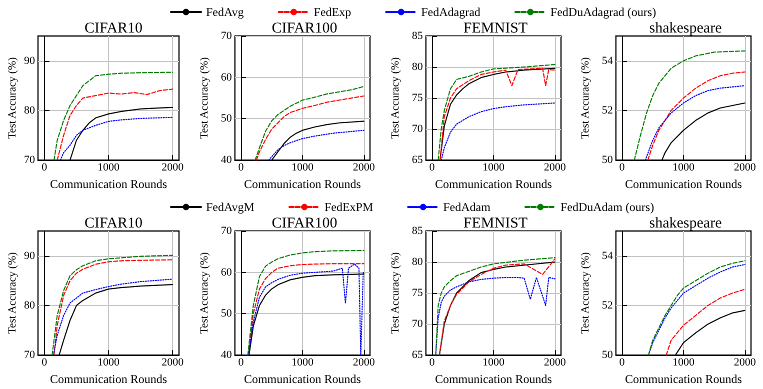 Image resolution: width=763 pixels, height=389 pixels. Describe the element at coordinates (333, 12) in the screenshot. I see `legend-label: FedExp` at that location.